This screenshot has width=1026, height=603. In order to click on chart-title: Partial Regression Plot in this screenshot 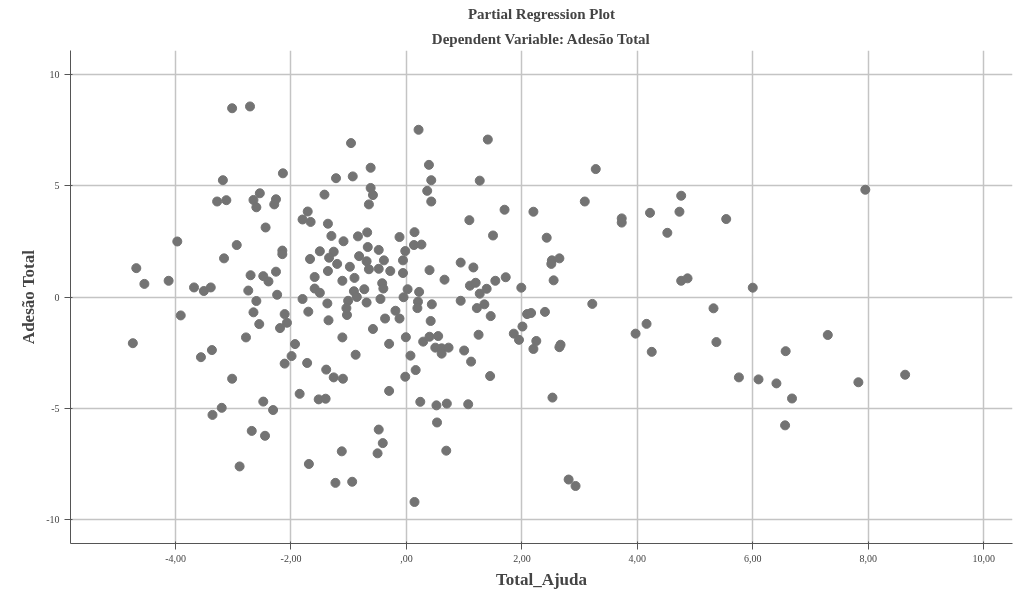, I will do `click(541, 13)`.